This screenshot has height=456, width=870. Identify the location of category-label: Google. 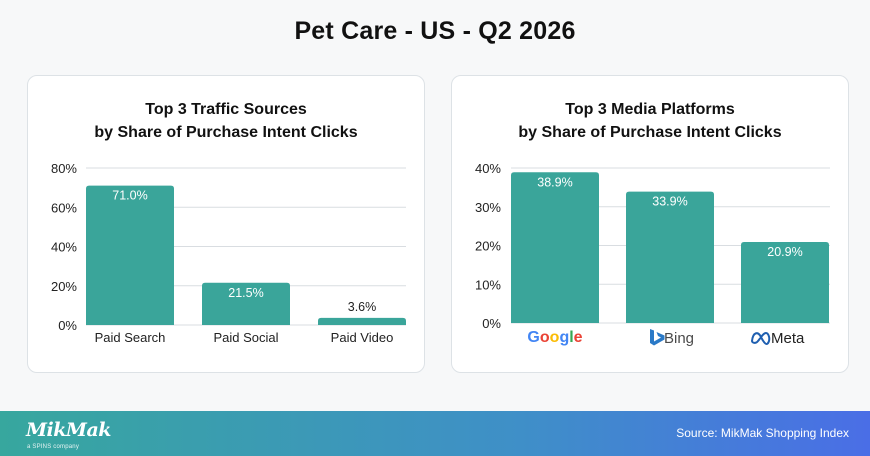
(554, 337).